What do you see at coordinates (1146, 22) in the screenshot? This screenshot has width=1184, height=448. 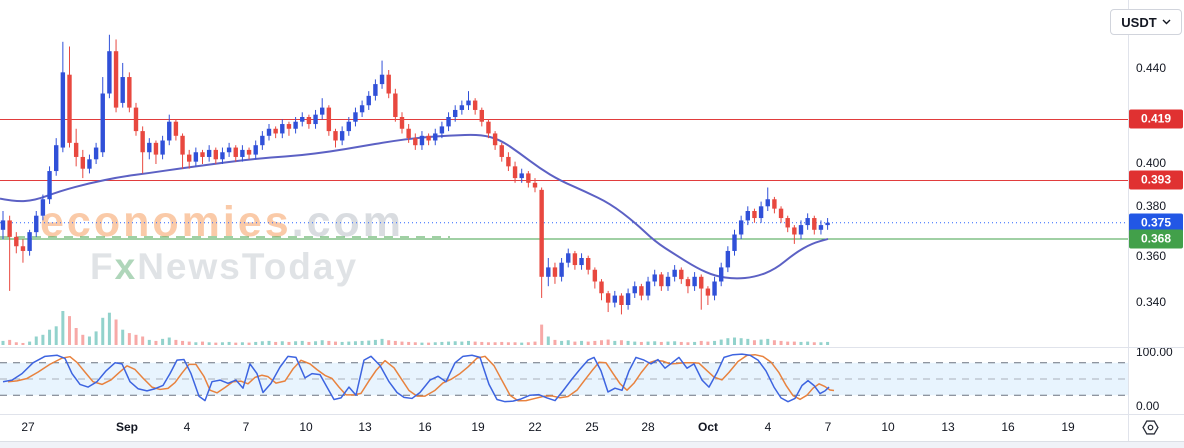 I see `symbol-dropdown: USDT` at bounding box center [1146, 22].